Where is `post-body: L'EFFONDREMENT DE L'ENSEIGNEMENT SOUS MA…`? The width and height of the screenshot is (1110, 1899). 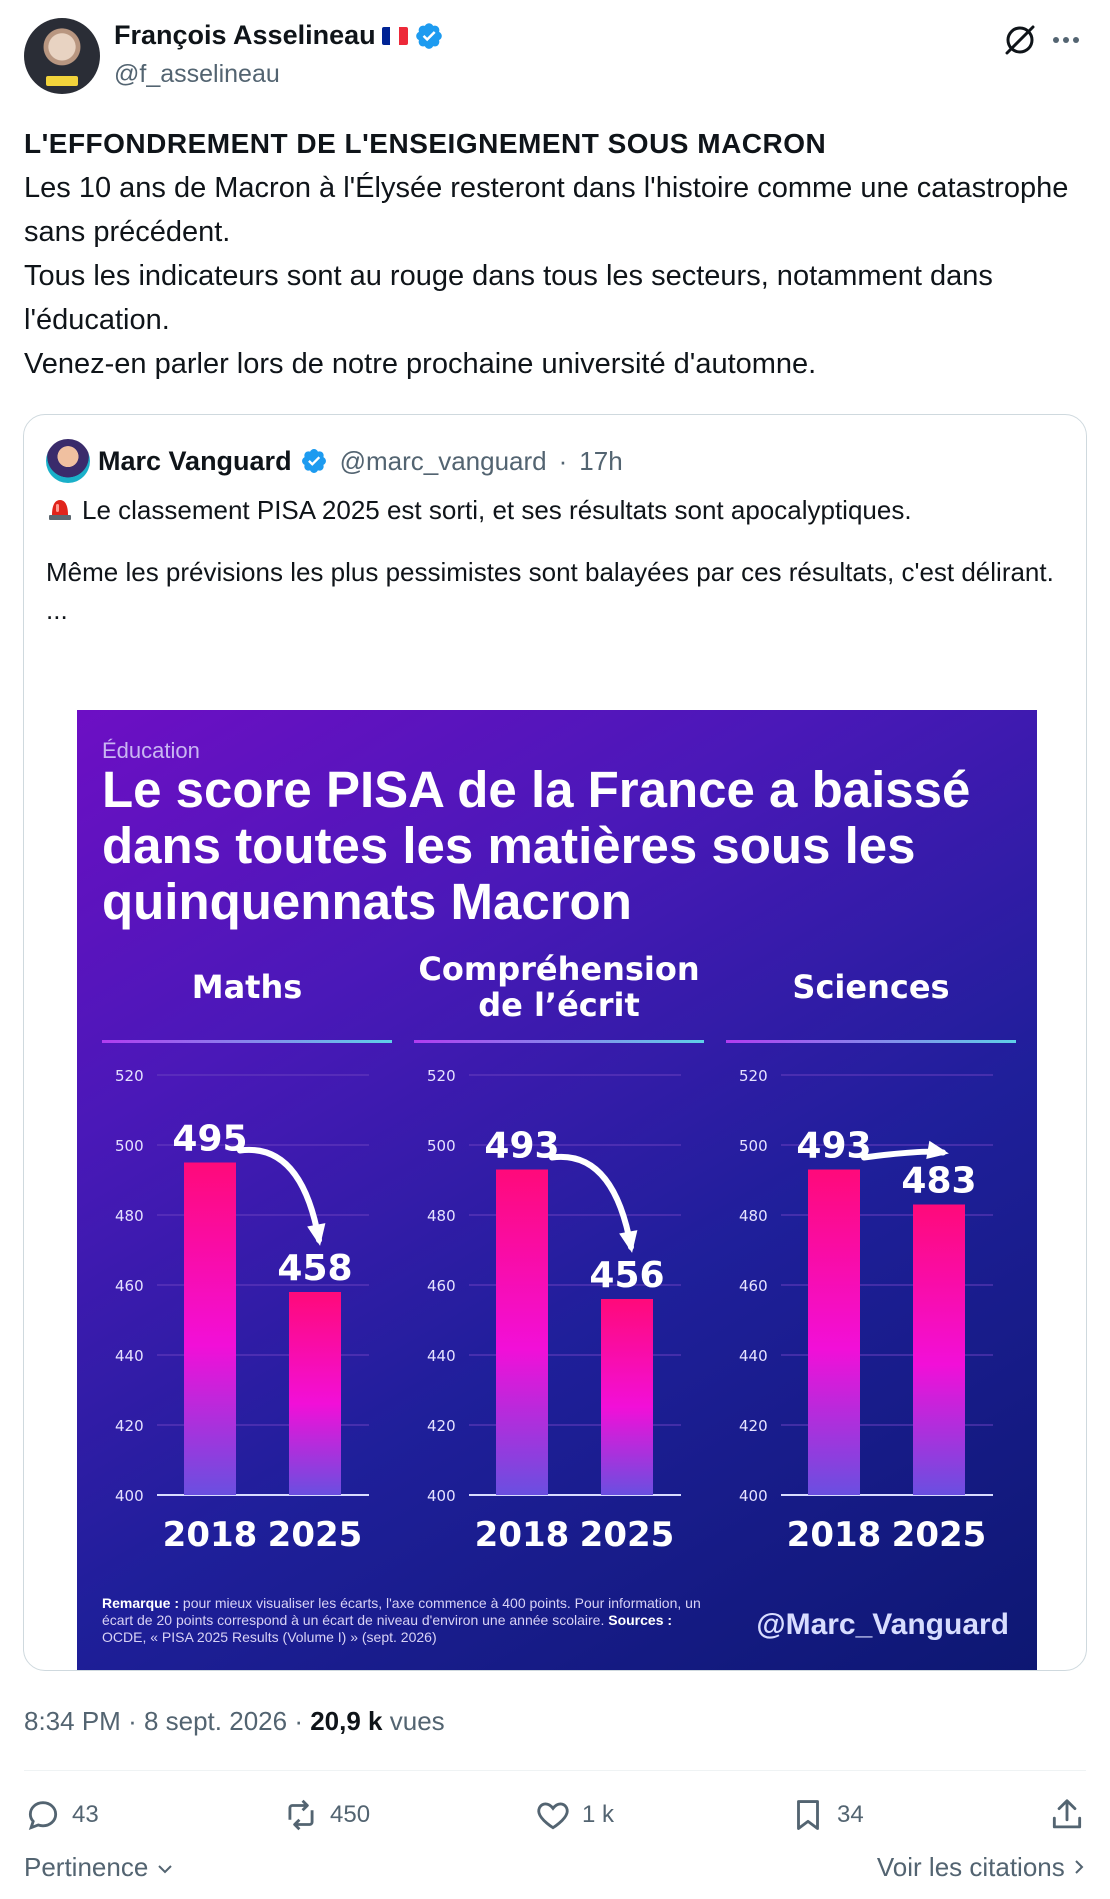
post-body: L'EFFONDREMENT DE L'ENSEIGNEMENT SOUS MA… is located at coordinates (555, 254).